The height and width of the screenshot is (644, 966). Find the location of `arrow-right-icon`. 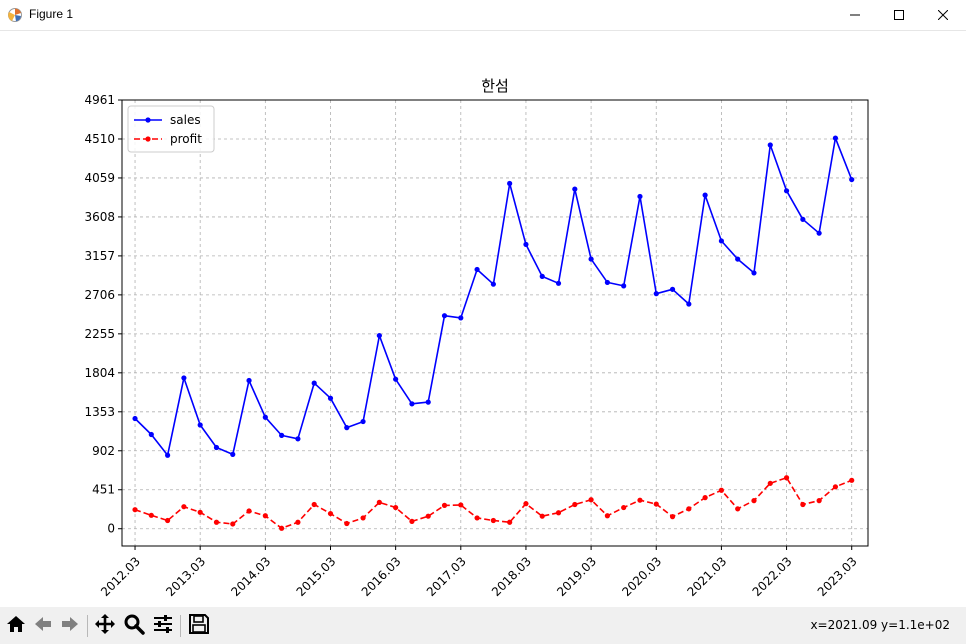

arrow-right-icon is located at coordinates (70, 626).